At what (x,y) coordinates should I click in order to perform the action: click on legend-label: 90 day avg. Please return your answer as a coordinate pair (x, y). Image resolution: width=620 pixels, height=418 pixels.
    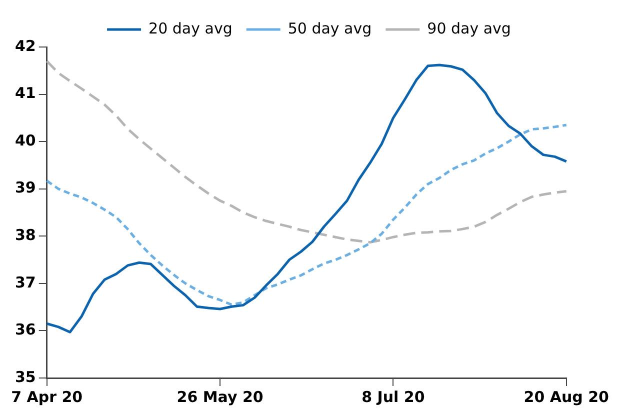
    Looking at the image, I should click on (469, 28).